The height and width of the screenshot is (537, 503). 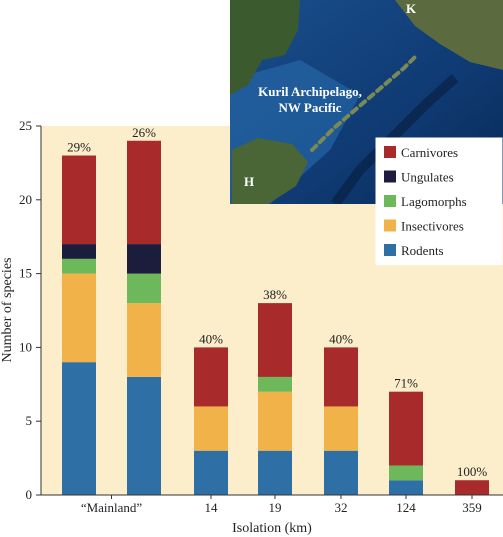 What do you see at coordinates (390, 152) in the screenshot?
I see `legend-swatch-carnivores` at bounding box center [390, 152].